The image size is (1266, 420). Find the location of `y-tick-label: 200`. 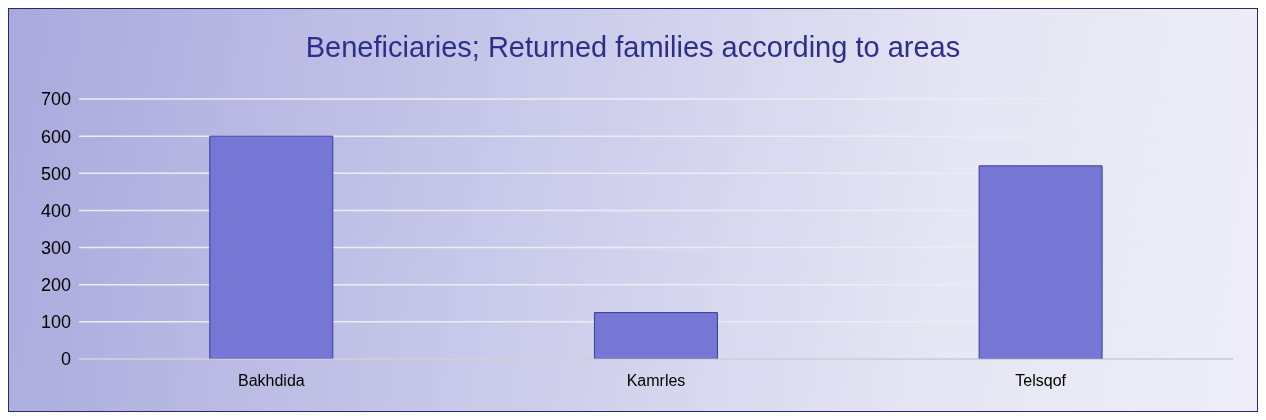

y-tick-label: 200 is located at coordinates (55, 285).